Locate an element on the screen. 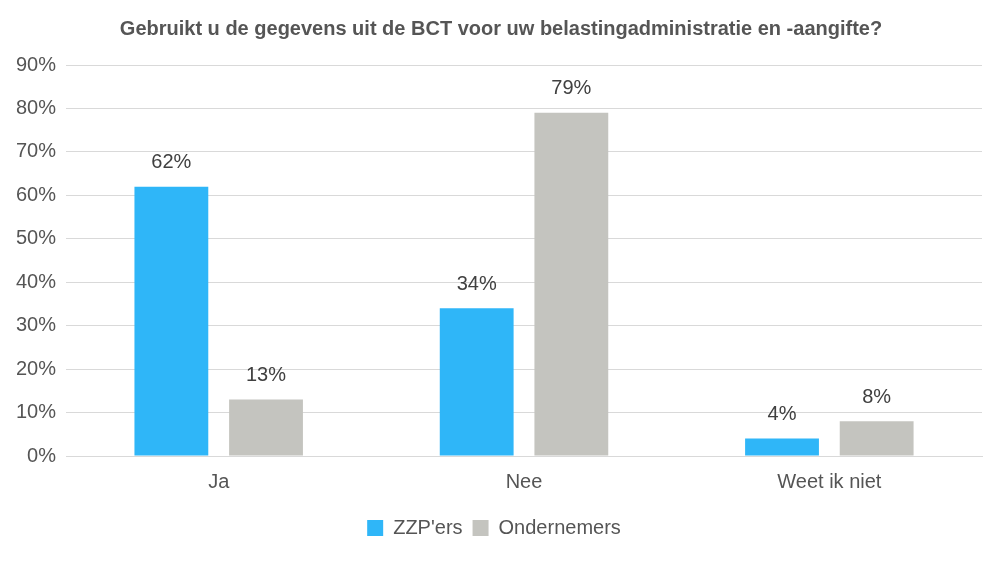 The image size is (1002, 583). x-tick-label: Weet ik niet is located at coordinates (829, 480).